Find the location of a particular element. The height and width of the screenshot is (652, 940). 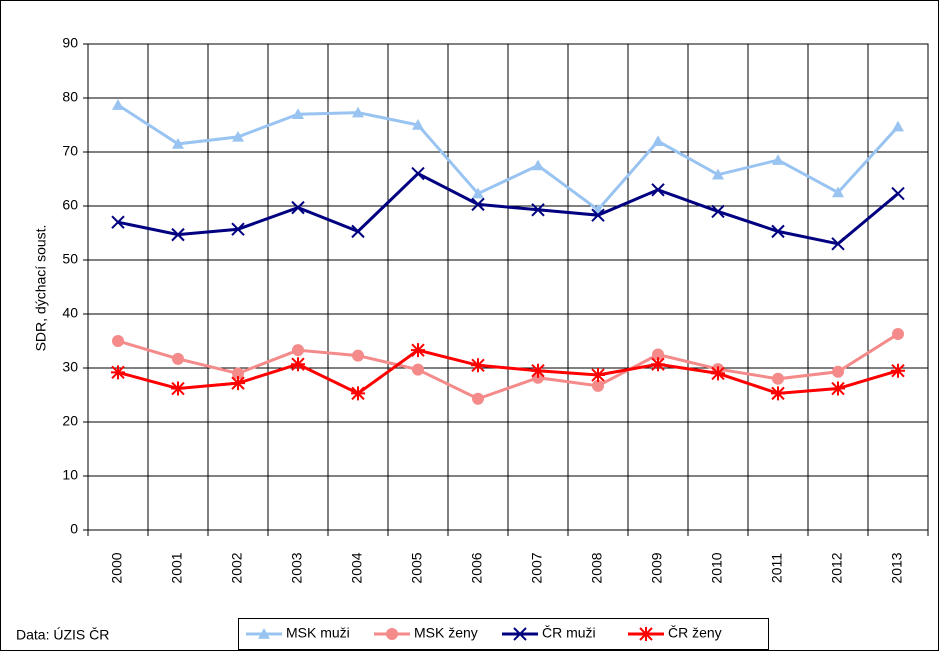

x-tick-label: 2001 is located at coordinates (177, 567).